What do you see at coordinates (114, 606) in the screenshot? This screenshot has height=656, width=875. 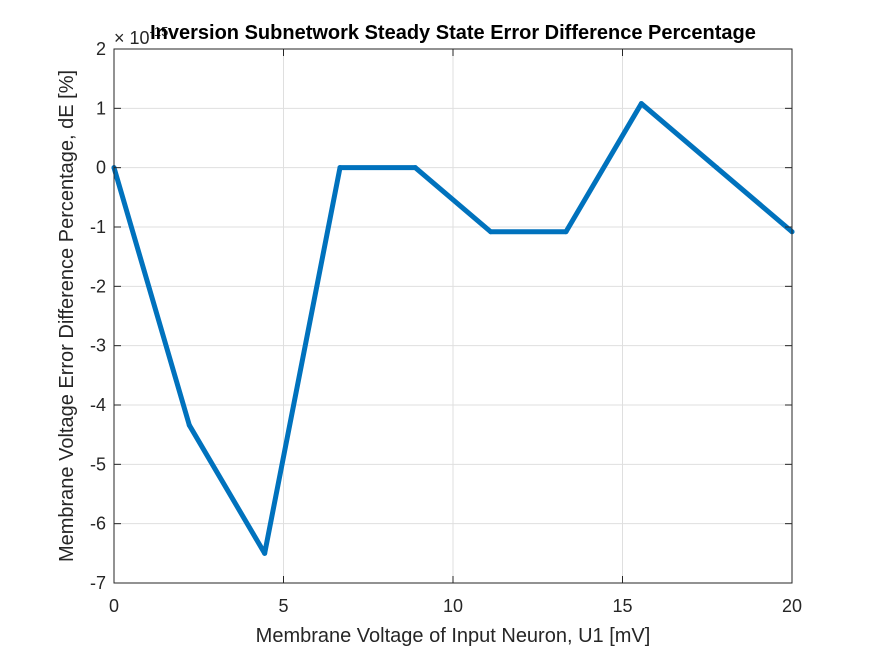 I see `x-tick-label: 0` at bounding box center [114, 606].